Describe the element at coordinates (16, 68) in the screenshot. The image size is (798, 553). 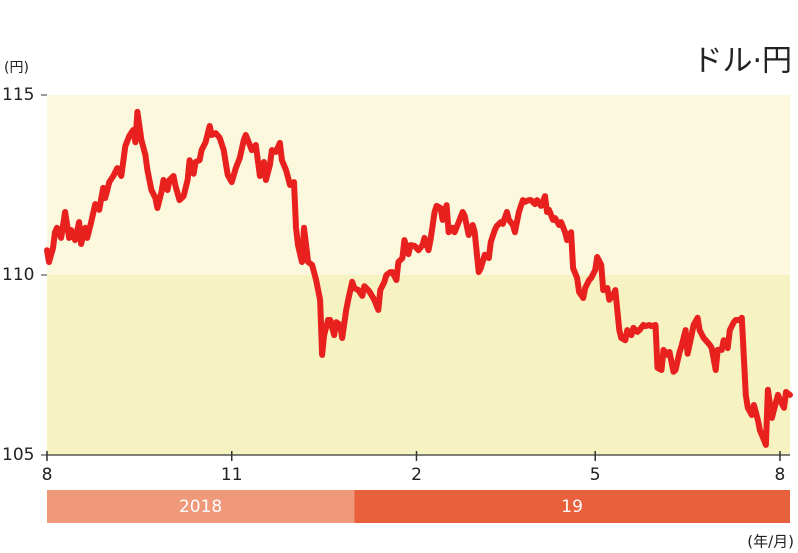
I see `y-unit: (円)` at that location.